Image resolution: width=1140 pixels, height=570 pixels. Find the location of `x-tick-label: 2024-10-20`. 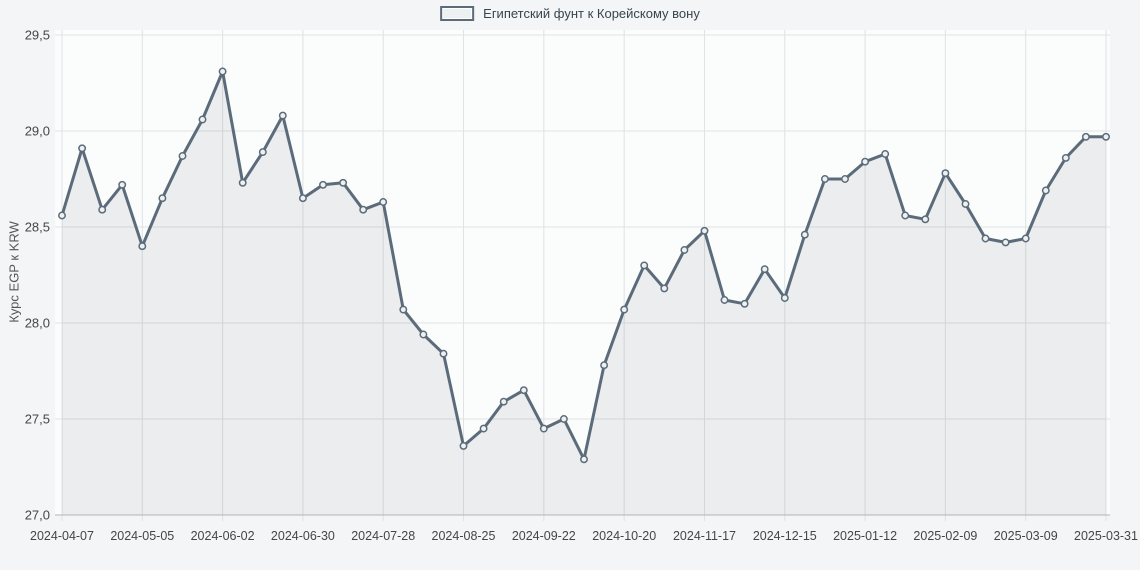

x-tick-label: 2024-10-20 is located at coordinates (624, 536).